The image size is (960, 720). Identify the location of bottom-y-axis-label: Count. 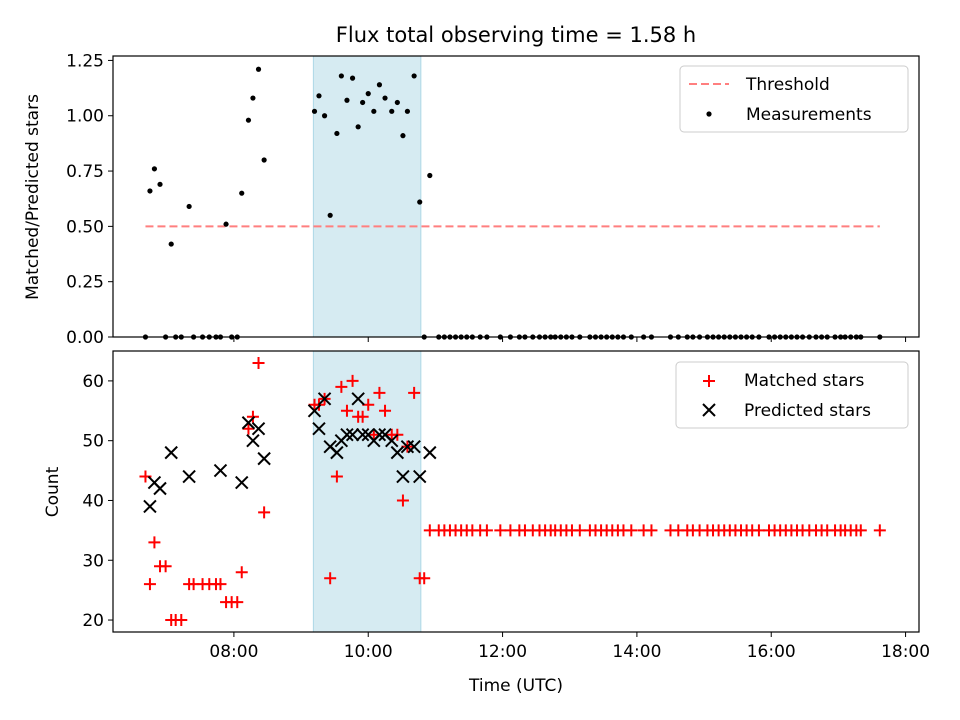
(53, 491).